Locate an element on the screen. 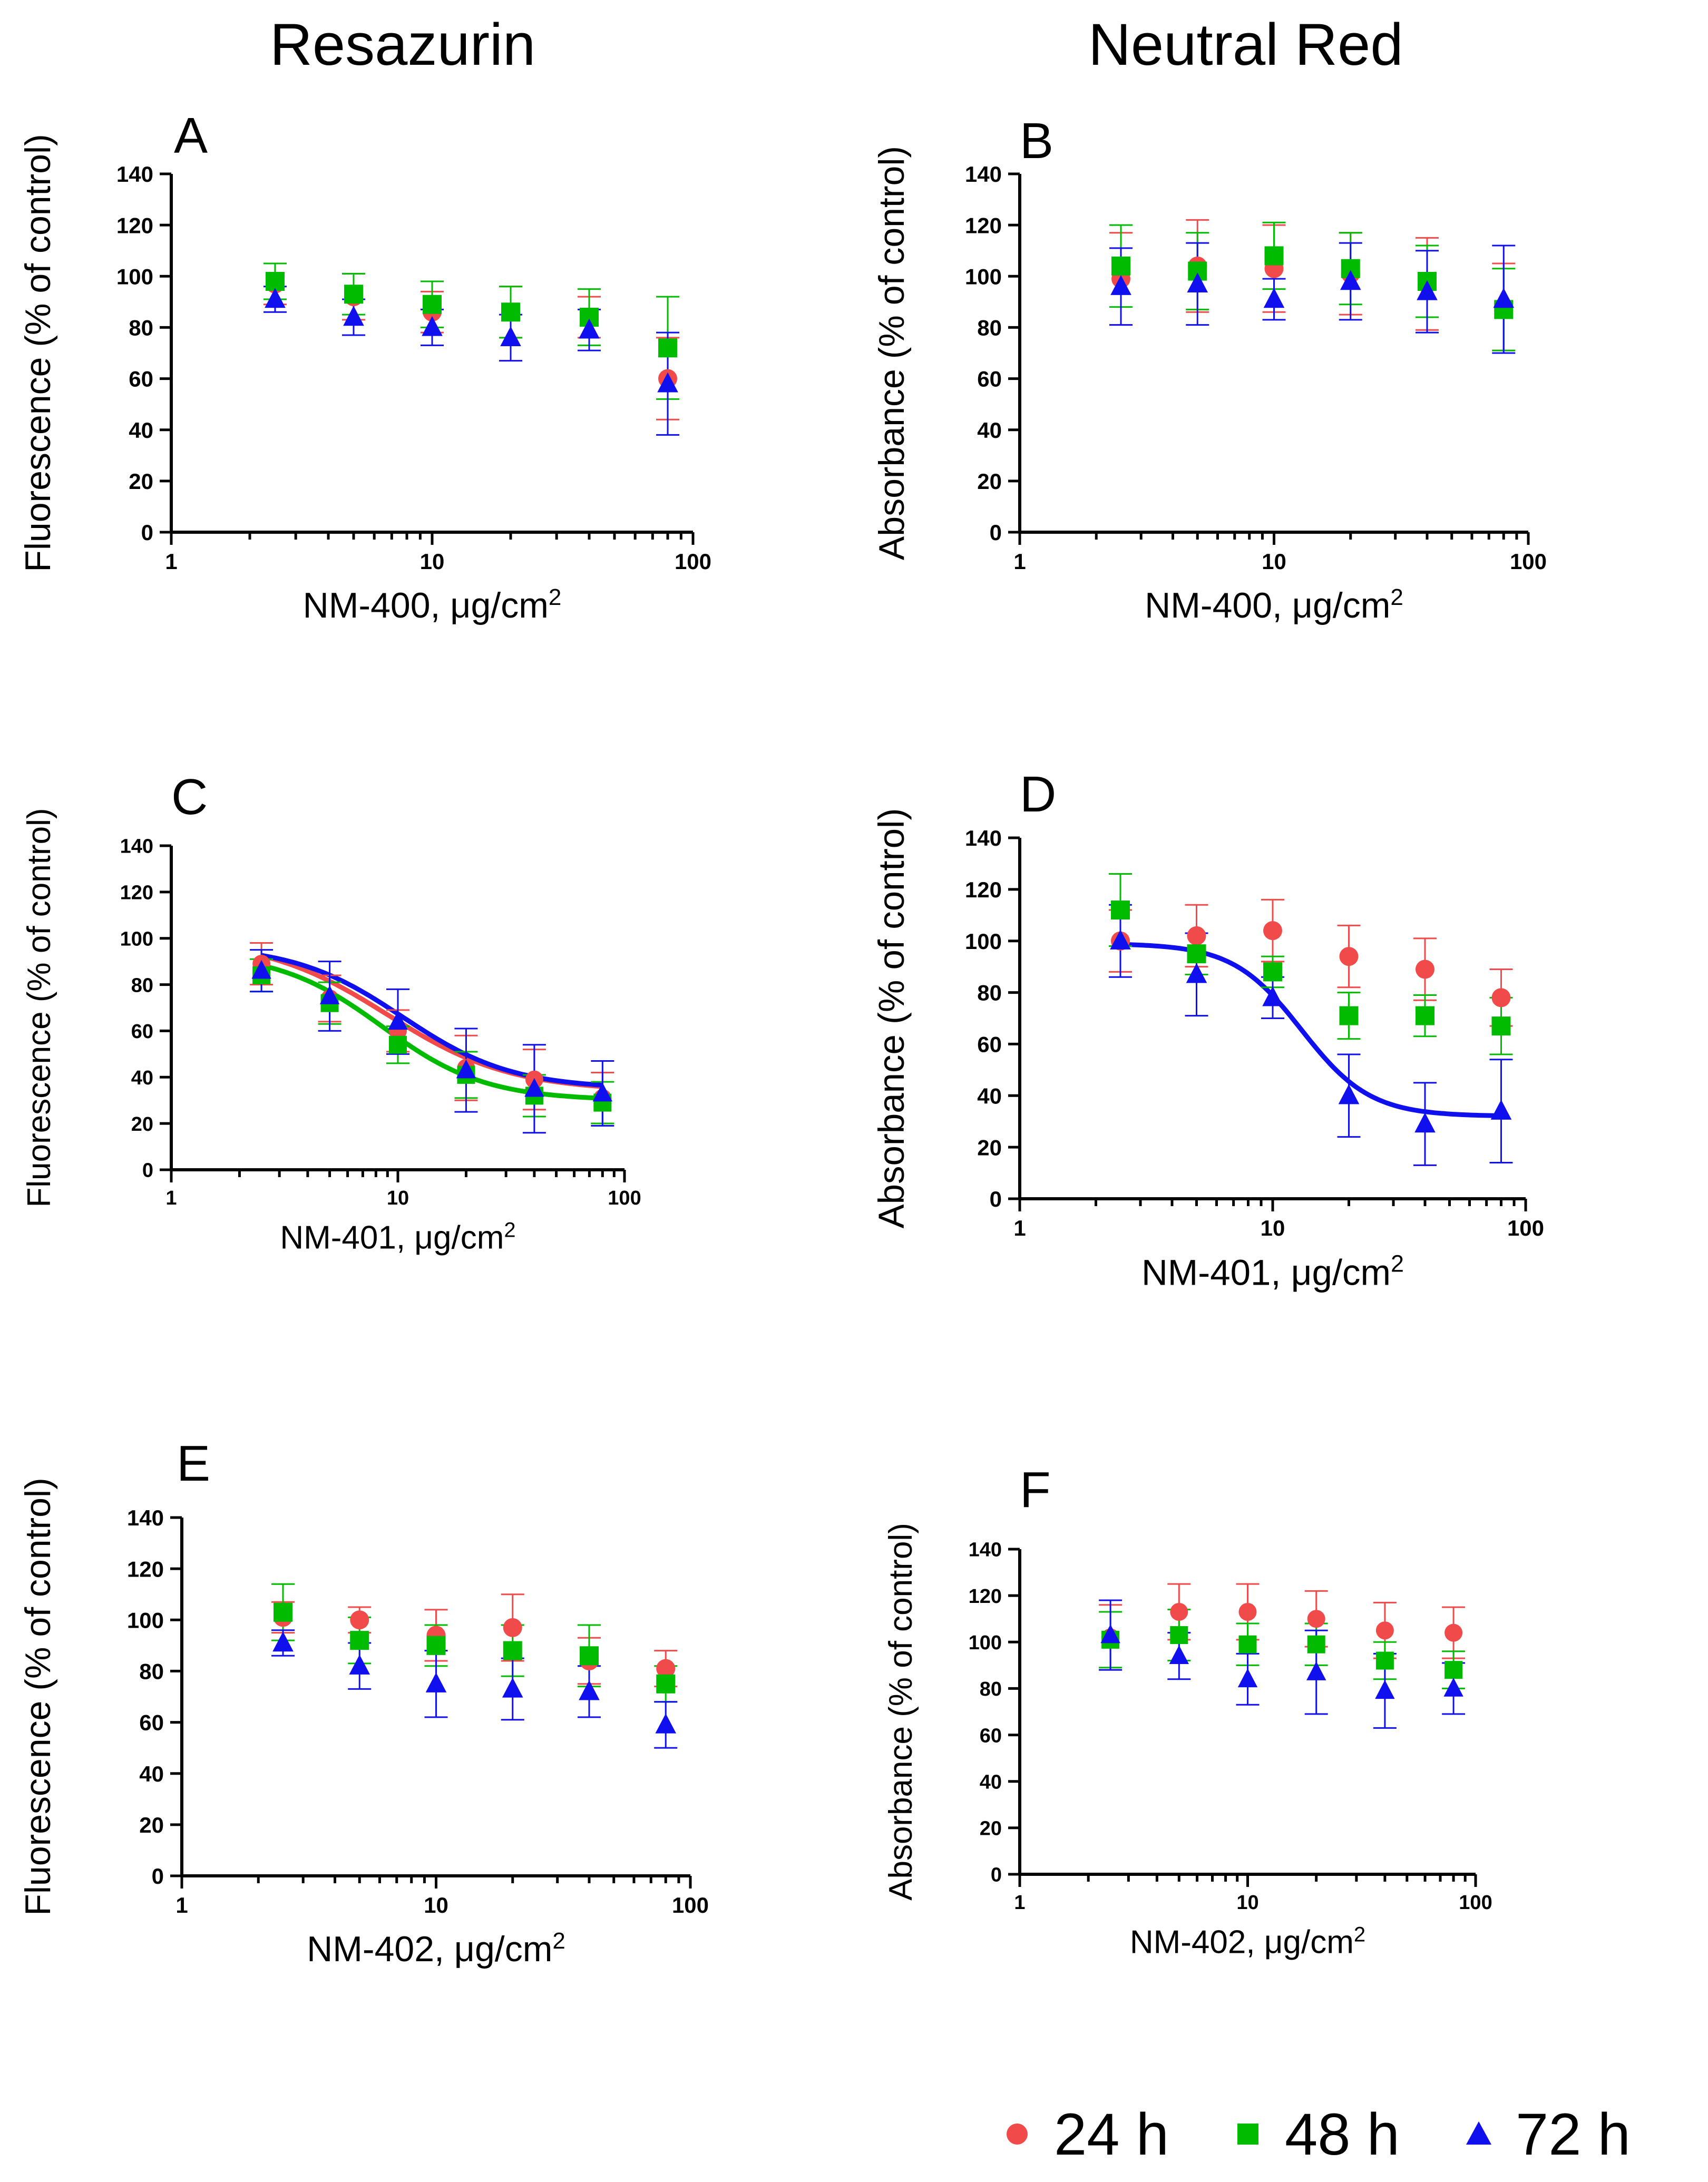 This screenshot has width=1708, height=2182. x-axis-label: NM-402, μg/cm2 is located at coordinates (436, 1949).